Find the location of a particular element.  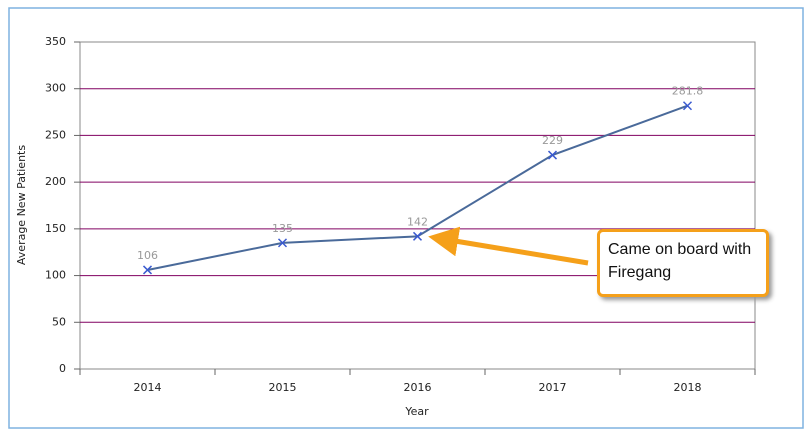

y-tick-label: 150 is located at coordinates (55, 228).